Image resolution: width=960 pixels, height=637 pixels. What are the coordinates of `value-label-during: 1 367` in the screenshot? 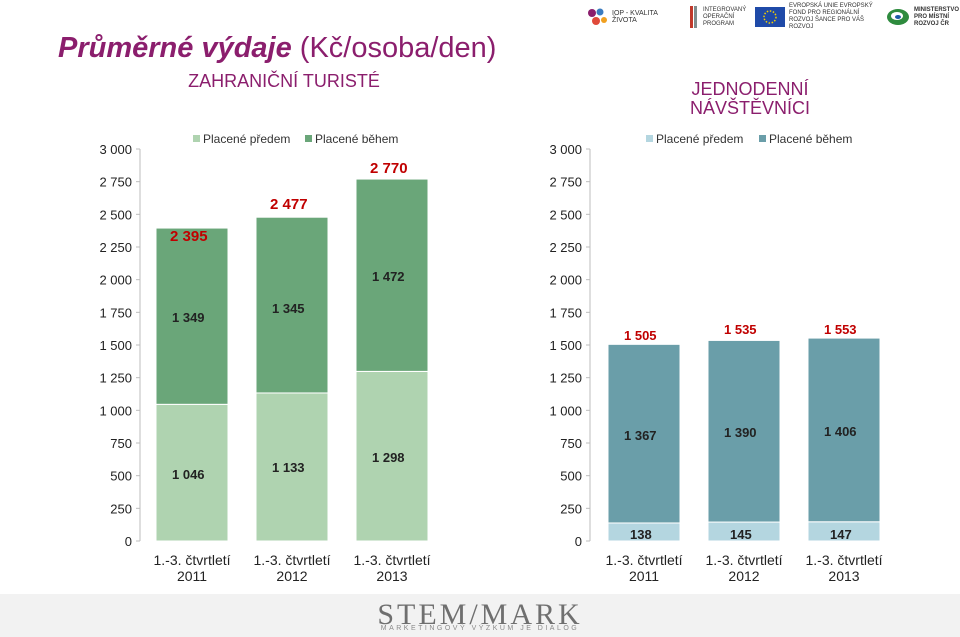 It's located at (640, 435).